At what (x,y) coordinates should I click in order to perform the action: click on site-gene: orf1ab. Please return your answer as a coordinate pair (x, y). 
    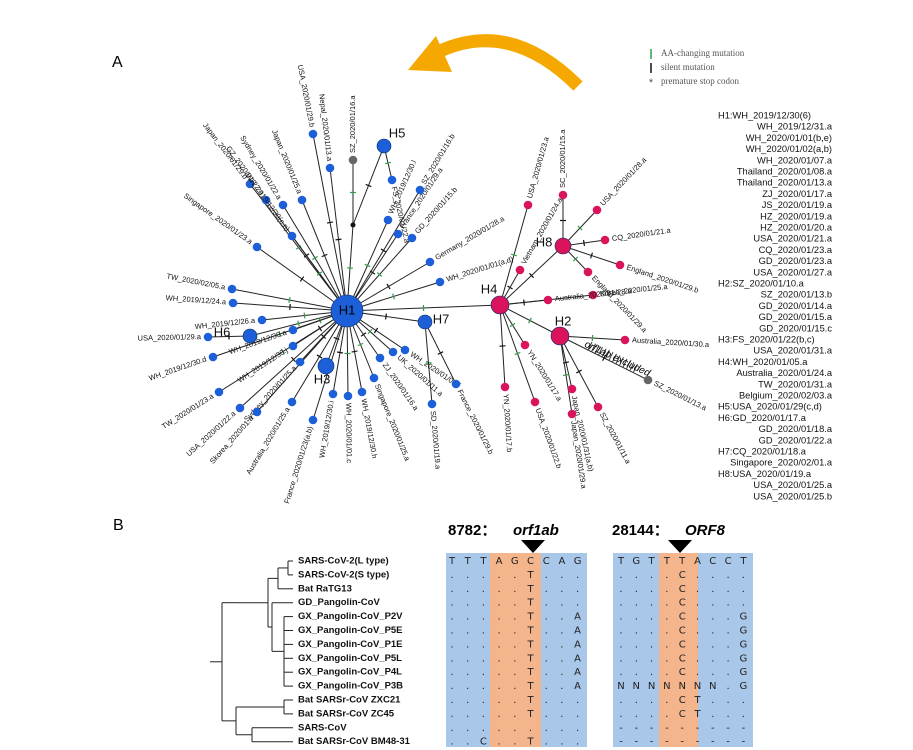
    Looking at the image, I should click on (536, 530).